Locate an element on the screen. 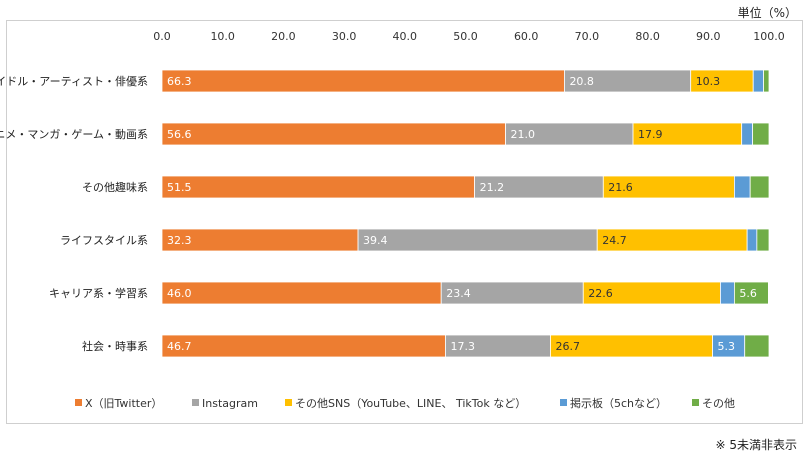 The height and width of the screenshot is (457, 809). category-label: 社会・時事系 is located at coordinates (115, 346).